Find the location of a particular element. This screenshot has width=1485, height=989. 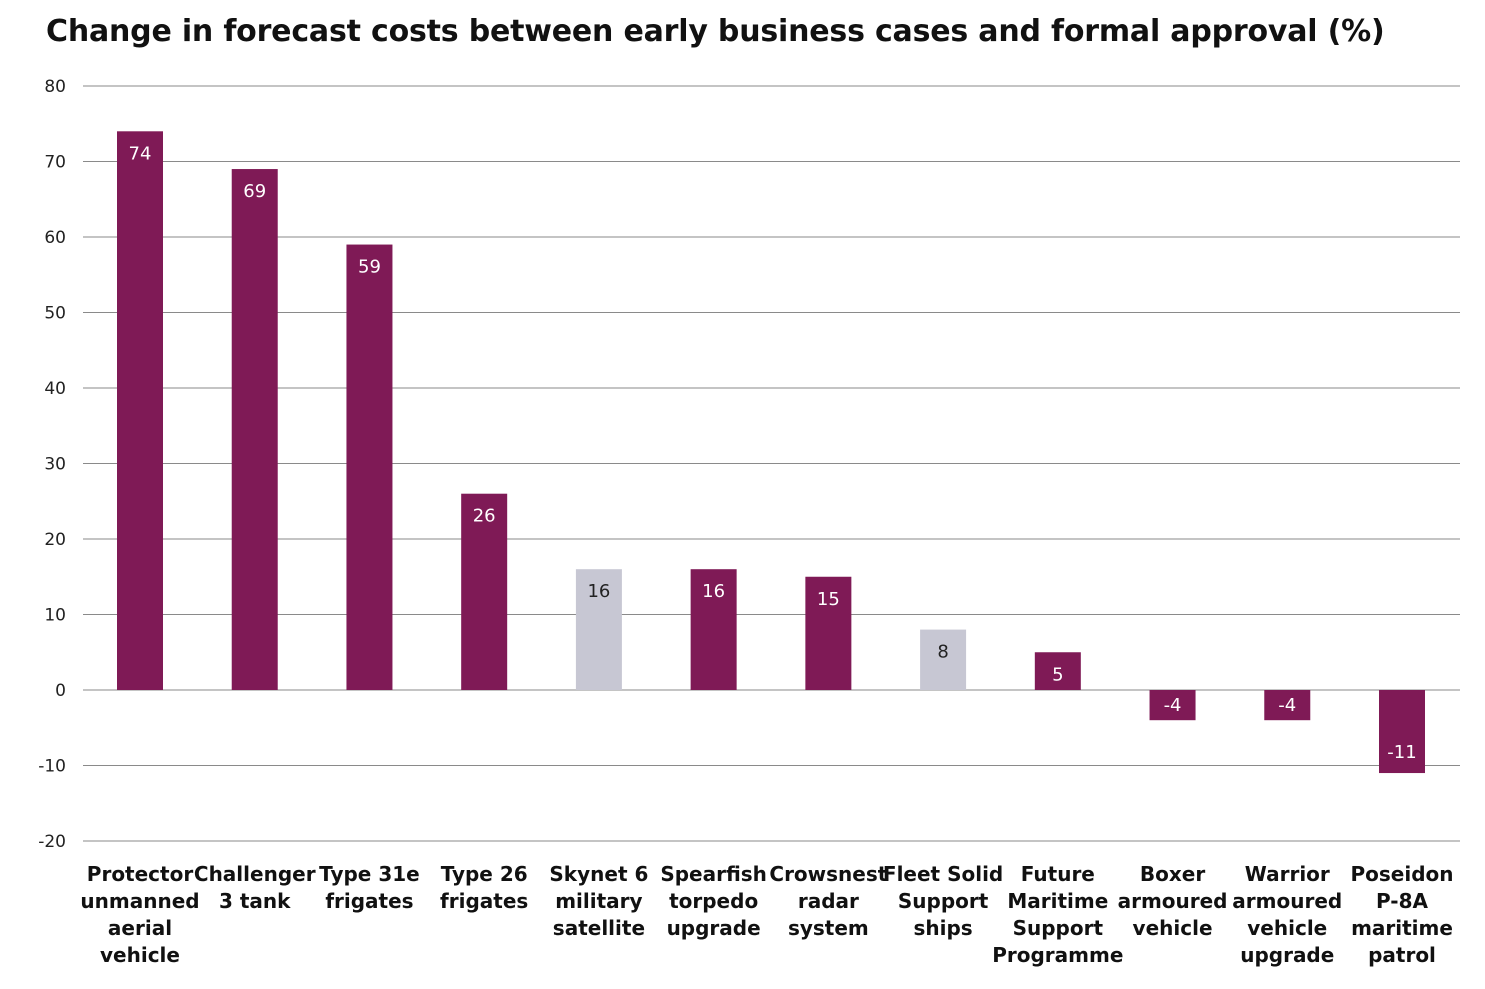

category-label-4-line-1: military is located at coordinates (598, 901).